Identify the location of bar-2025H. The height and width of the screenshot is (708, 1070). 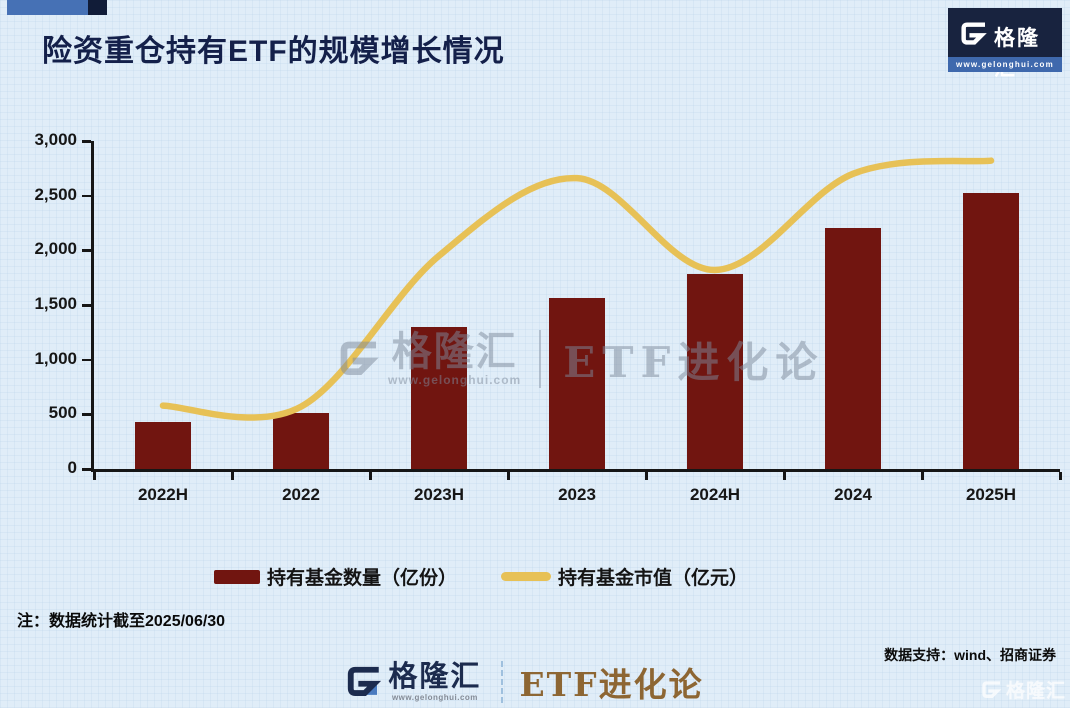
(991, 331).